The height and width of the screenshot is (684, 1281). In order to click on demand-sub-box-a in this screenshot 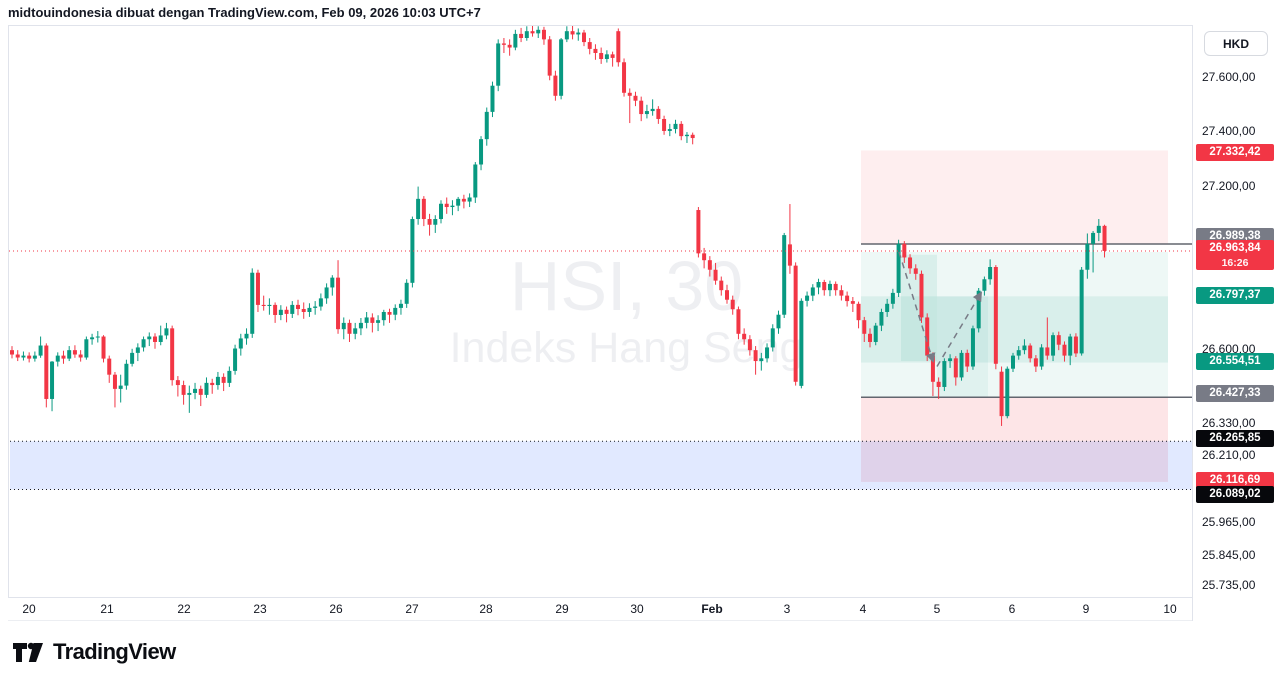, I will do `click(919, 308)`.